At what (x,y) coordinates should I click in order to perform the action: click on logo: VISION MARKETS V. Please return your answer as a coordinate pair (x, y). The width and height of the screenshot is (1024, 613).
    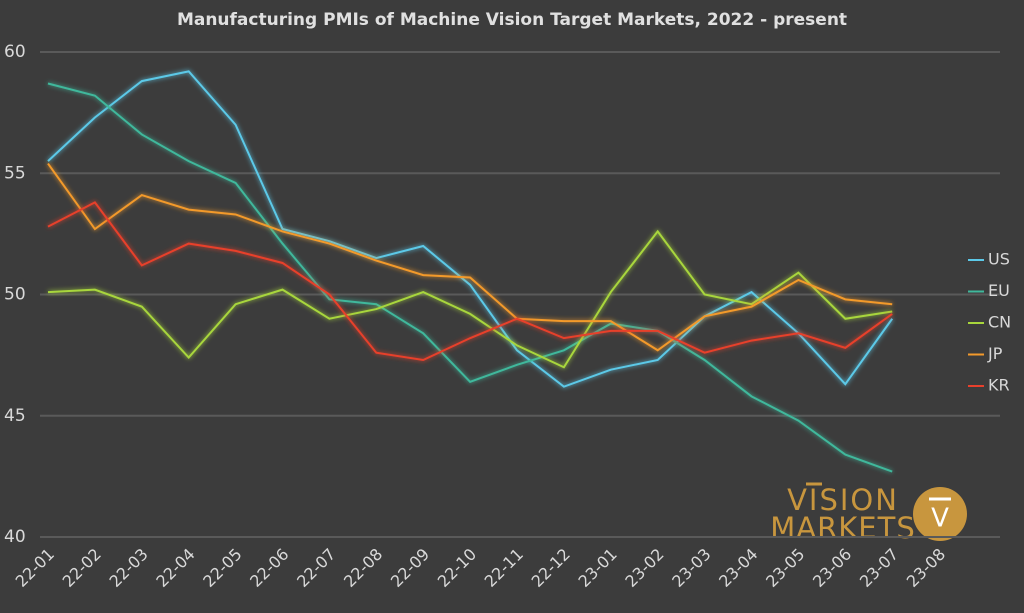
    Looking at the image, I should click on (868, 513).